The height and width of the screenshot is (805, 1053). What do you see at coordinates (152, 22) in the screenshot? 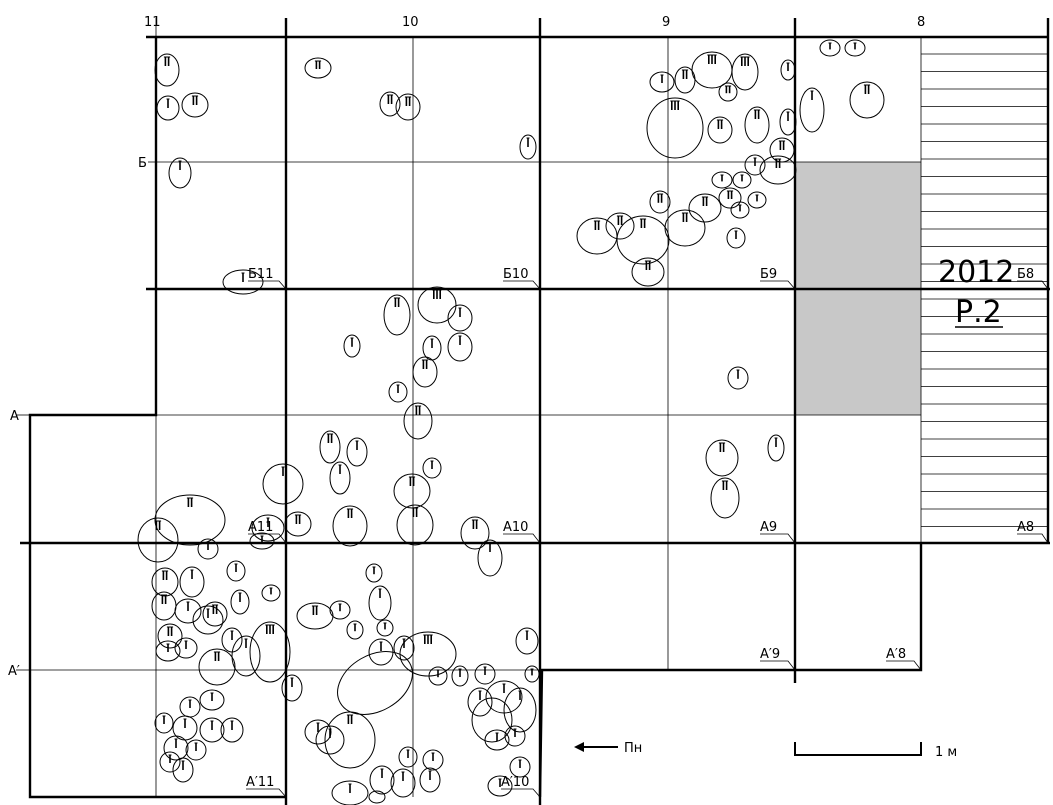
I see `col-label-11: 11` at bounding box center [152, 22].